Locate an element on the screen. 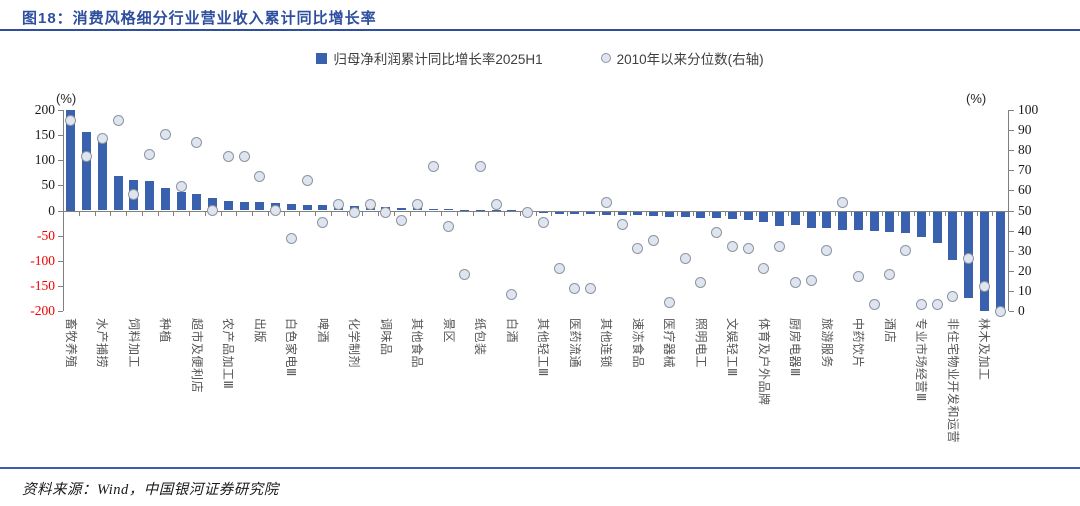 This screenshot has height=506, width=1080. category-label: 出版 is located at coordinates (259, 331).